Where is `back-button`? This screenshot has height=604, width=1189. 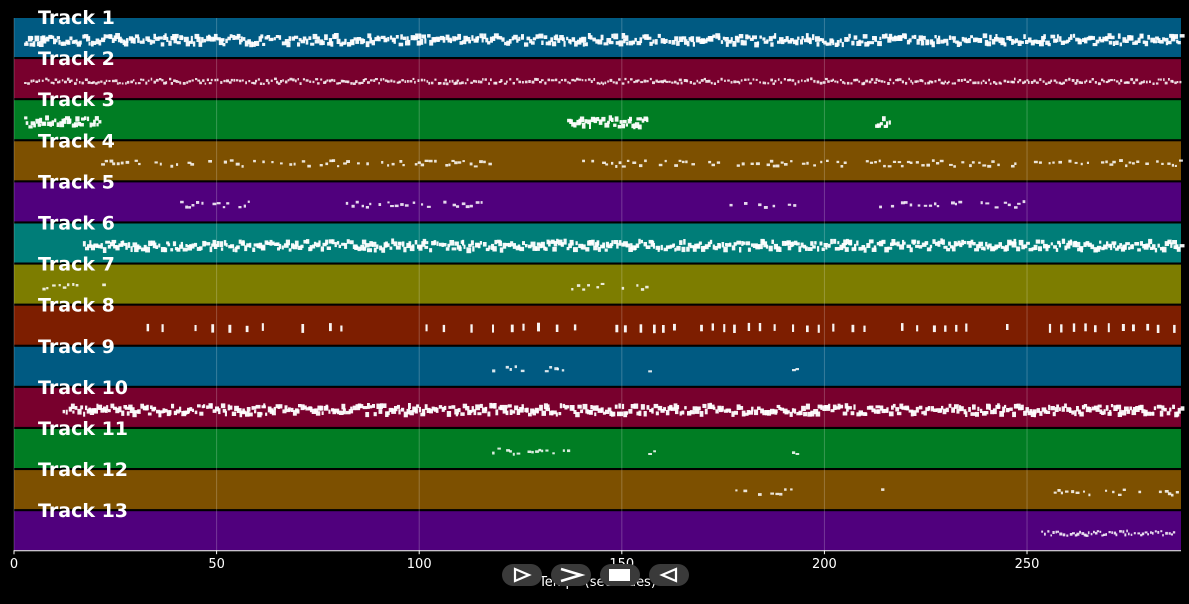
back-button is located at coordinates (669, 575).